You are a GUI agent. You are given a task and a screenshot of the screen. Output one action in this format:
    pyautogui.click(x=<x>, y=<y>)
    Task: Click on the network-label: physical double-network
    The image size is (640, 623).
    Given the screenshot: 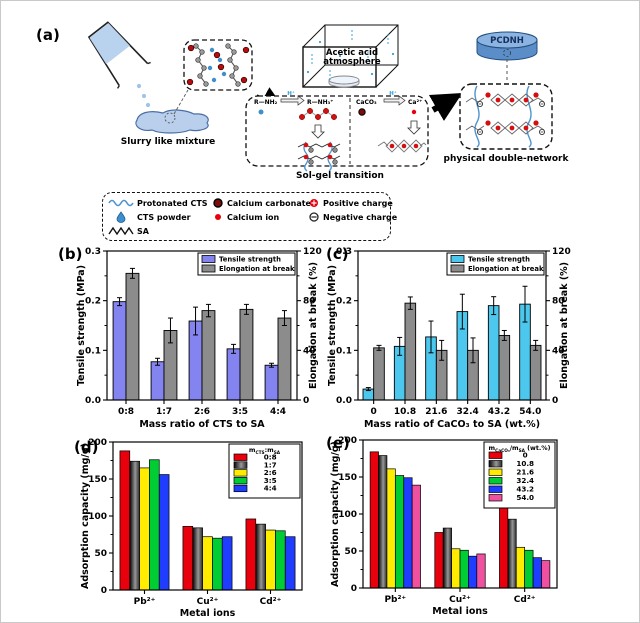 What is the action you would take?
    pyautogui.click(x=507, y=159)
    